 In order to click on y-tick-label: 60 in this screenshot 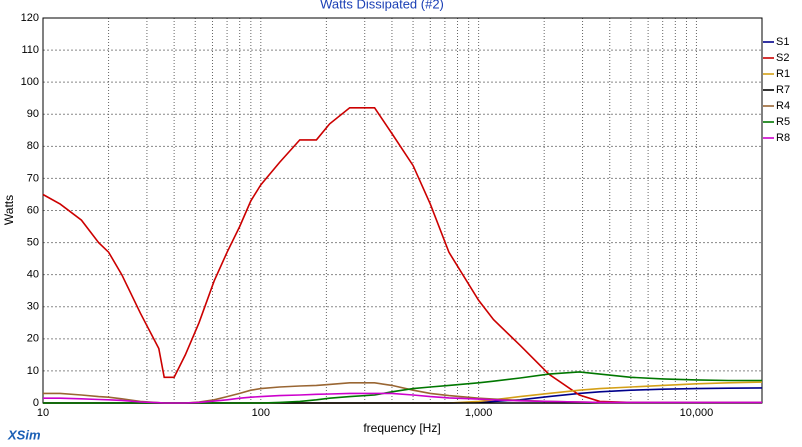, I will do `click(33, 210)`.